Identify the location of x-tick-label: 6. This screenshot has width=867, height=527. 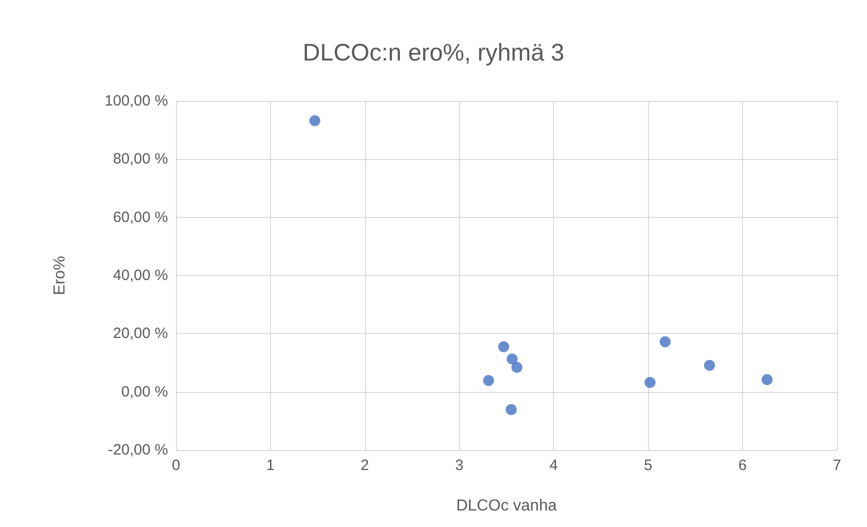
(742, 465).